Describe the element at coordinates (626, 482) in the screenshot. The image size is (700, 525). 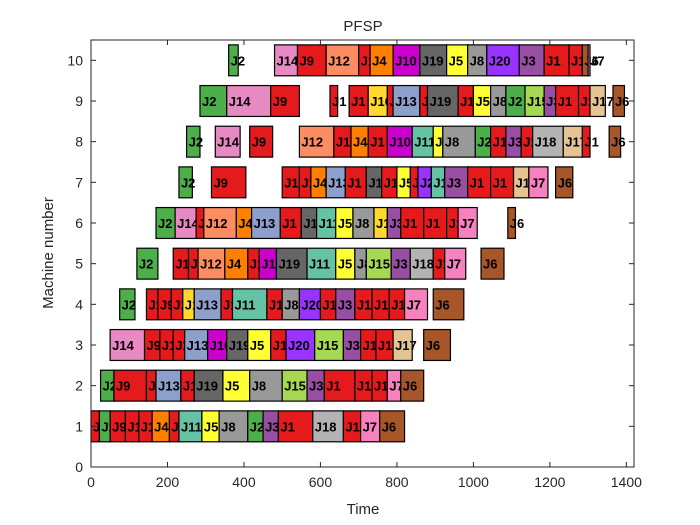
I see `x-tick-label: 1400` at that location.